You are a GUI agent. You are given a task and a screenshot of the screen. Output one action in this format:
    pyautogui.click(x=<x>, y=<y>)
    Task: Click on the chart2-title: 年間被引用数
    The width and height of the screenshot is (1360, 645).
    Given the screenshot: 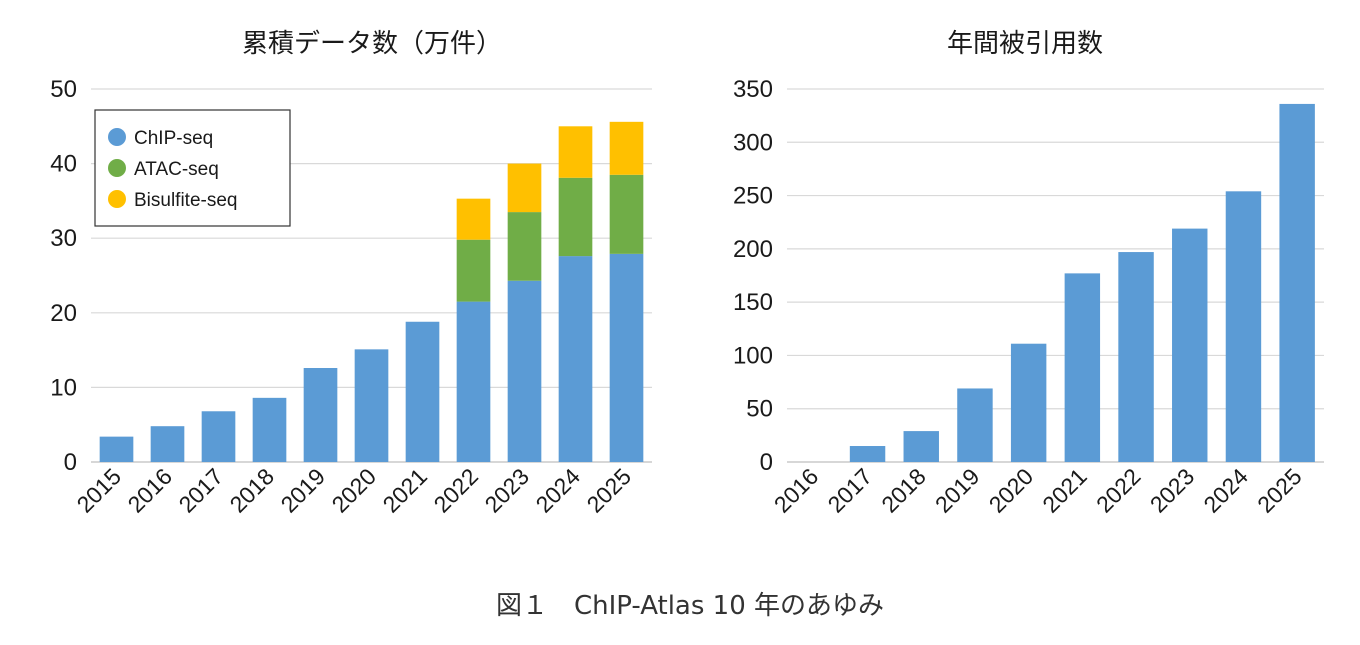 What is the action you would take?
    pyautogui.click(x=1025, y=44)
    